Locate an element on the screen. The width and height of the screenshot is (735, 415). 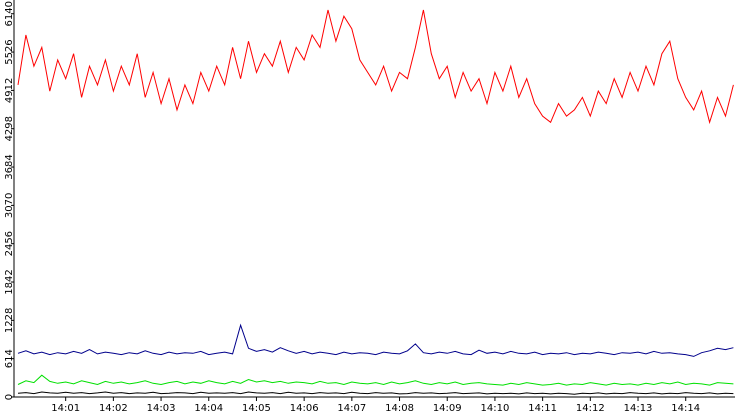
x-tick-label: 14:02 is located at coordinates (113, 408).